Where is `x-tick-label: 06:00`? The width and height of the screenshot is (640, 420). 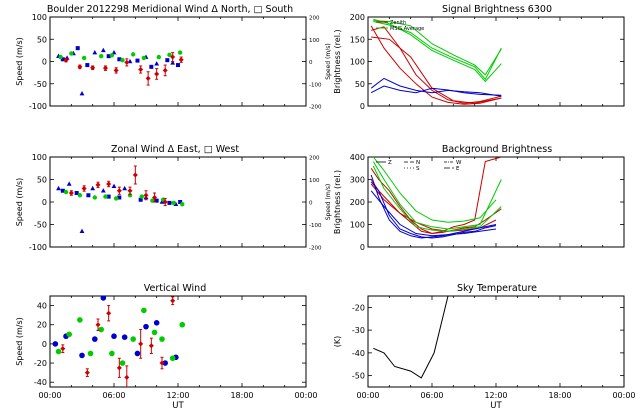
x-tick-label: 06:00 is located at coordinates (431, 395).